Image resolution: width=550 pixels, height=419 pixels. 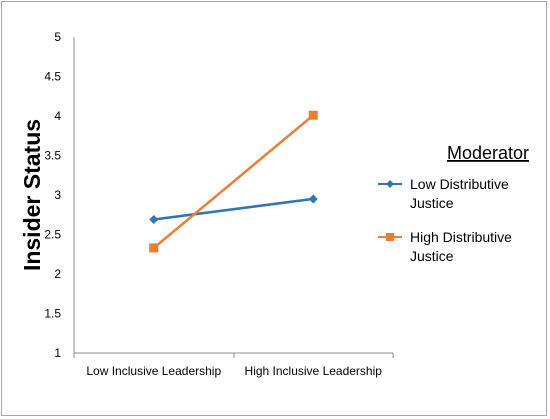 What do you see at coordinates (390, 184) in the screenshot?
I see `legend-marker-low` at bounding box center [390, 184].